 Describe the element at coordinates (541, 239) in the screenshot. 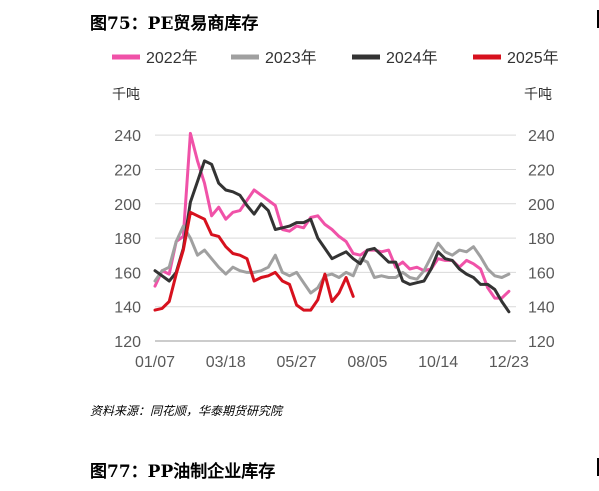

I see `y-tick-label-right: 180` at that location.